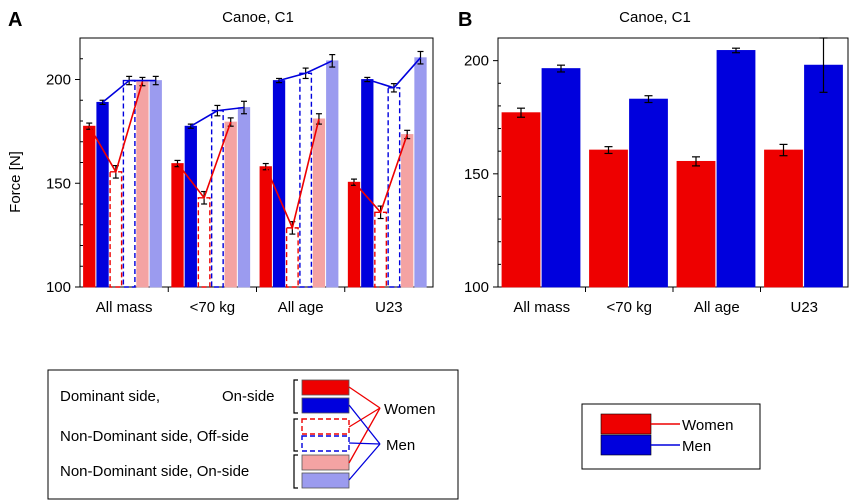  What do you see at coordinates (217, 198) in the screenshot?
I see `panel-a-bar-men-non-dominant-side-off-side-70-kg` at bounding box center [217, 198].